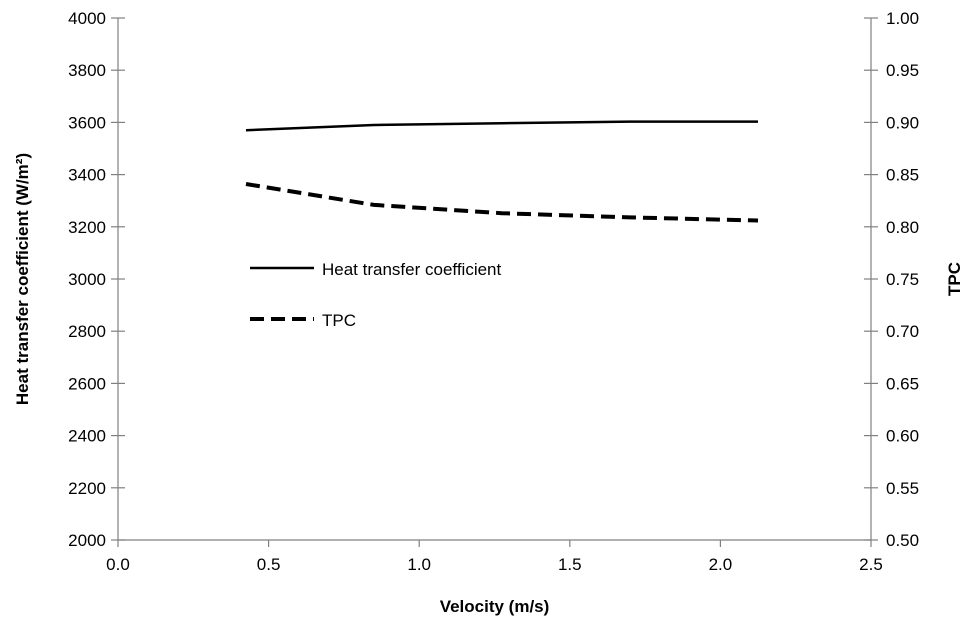 The image size is (968, 622). What do you see at coordinates (118, 564) in the screenshot?
I see `x-tick-label: 0.0` at bounding box center [118, 564].